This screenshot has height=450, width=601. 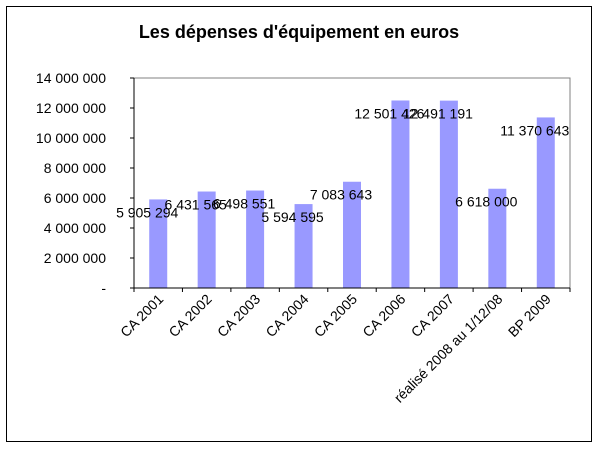 I want to click on x-tick-label: CA 2002, so click(x=189, y=315).